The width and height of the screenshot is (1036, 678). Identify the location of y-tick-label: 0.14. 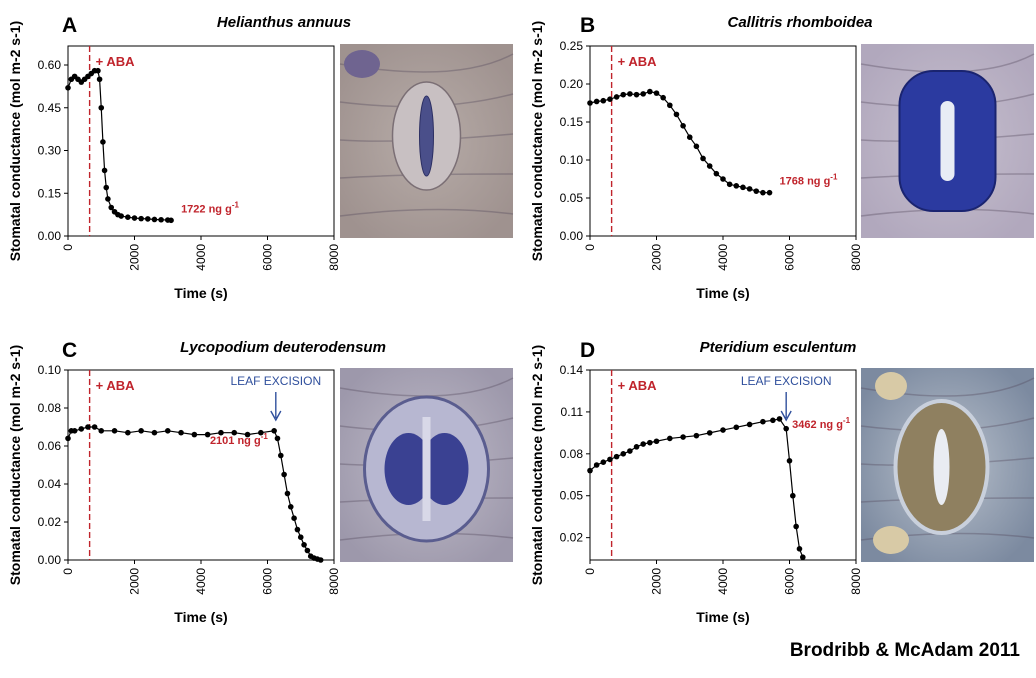
(572, 370).